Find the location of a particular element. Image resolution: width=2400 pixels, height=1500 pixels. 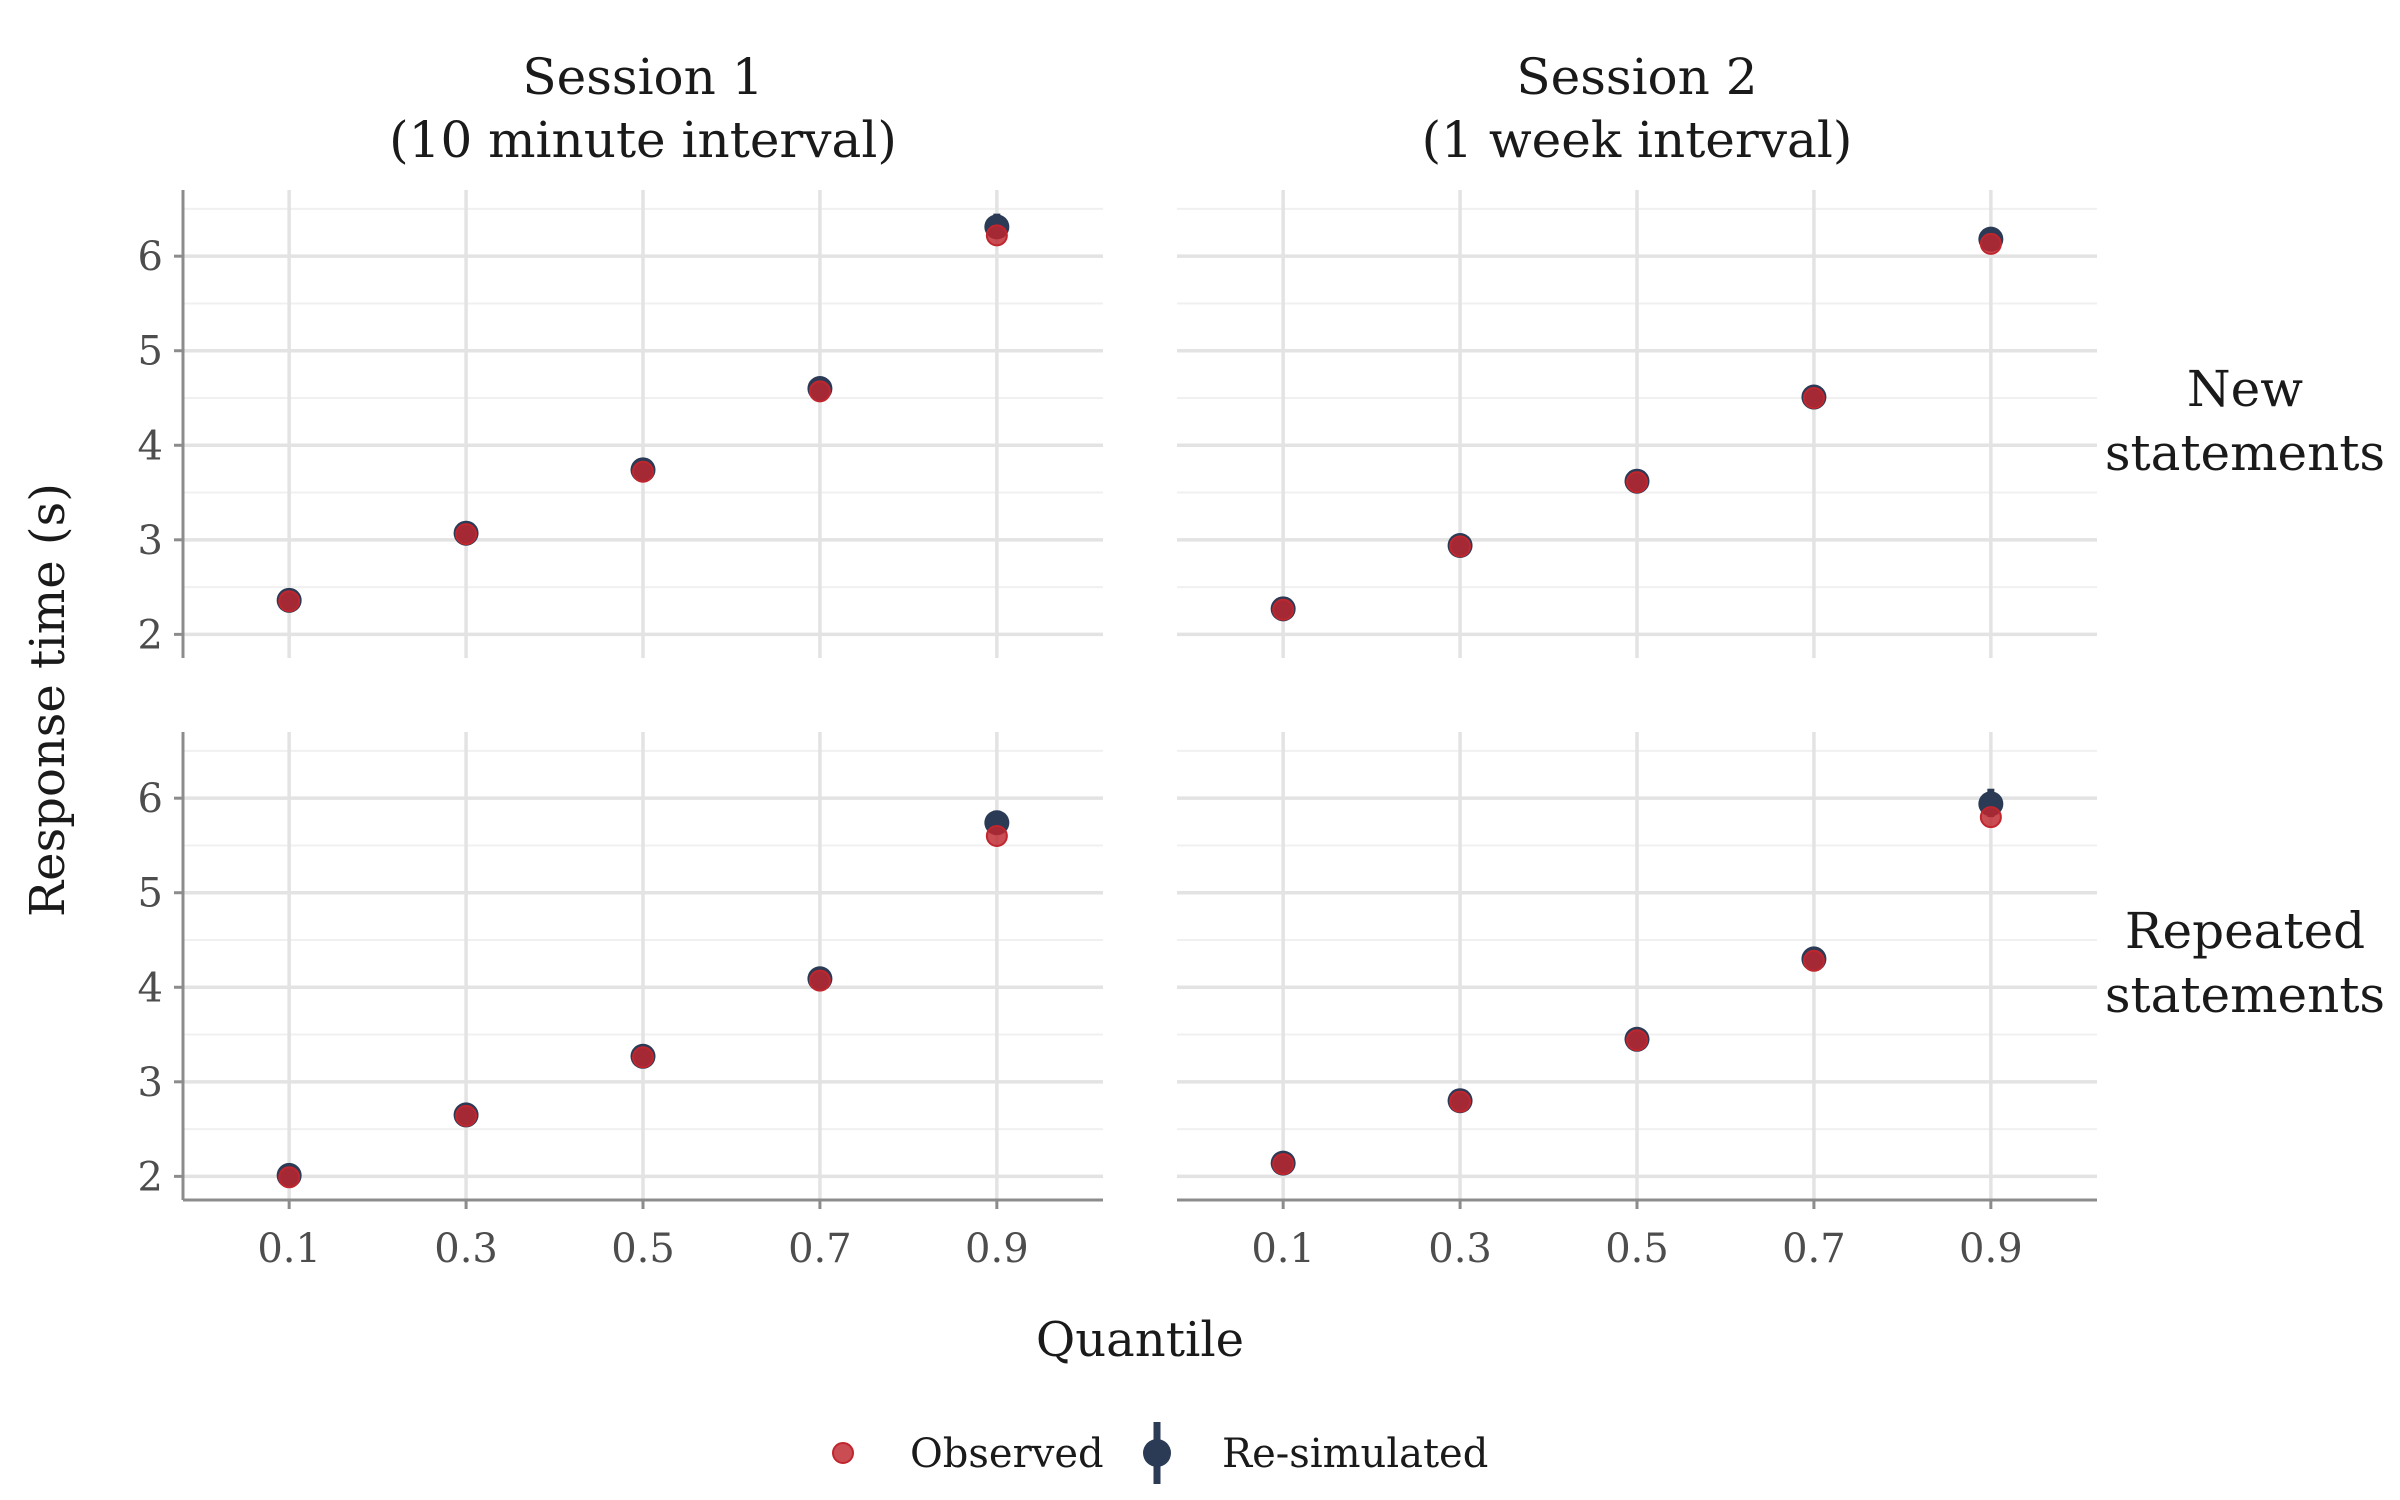

column-title-2-line2: (1 week interval) is located at coordinates (1637, 140).